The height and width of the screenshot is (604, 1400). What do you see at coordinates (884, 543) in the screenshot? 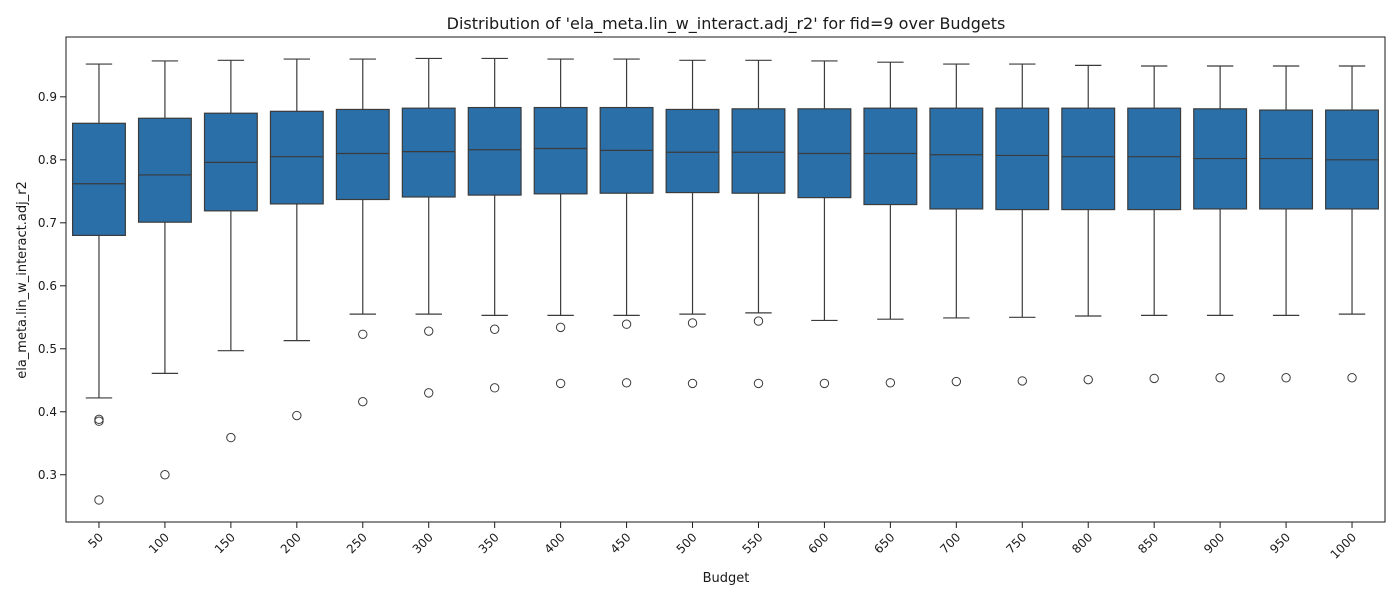
I see `x-tick-label: 650` at bounding box center [884, 543].